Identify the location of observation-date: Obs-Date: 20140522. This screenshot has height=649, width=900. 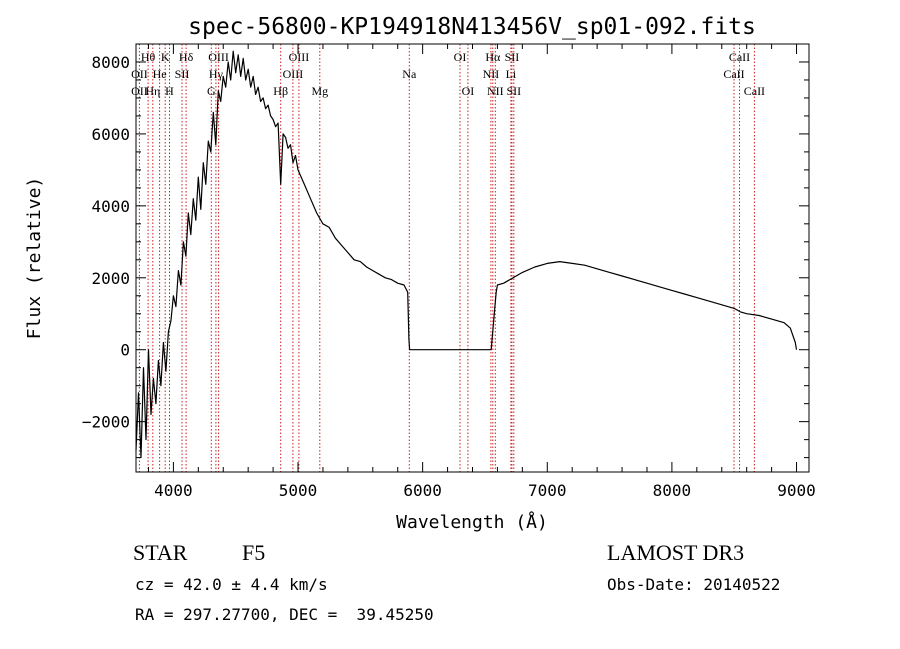
(693, 584).